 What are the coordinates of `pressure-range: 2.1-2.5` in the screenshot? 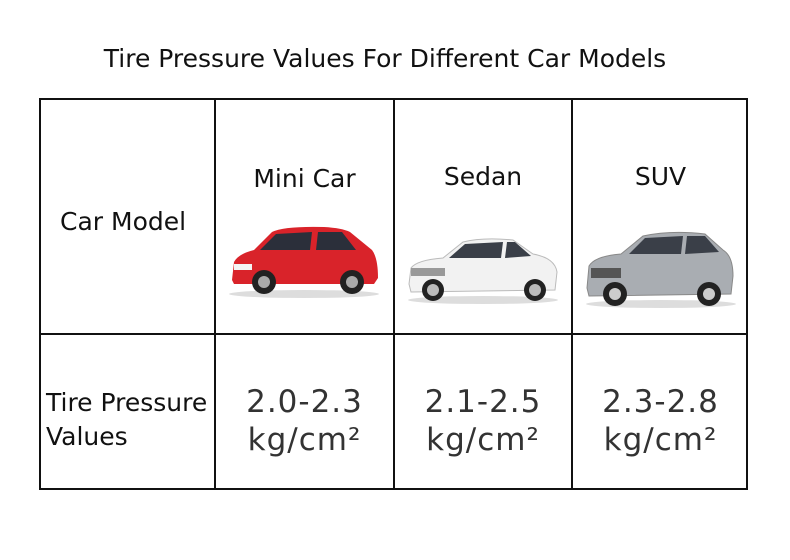 It's located at (483, 402).